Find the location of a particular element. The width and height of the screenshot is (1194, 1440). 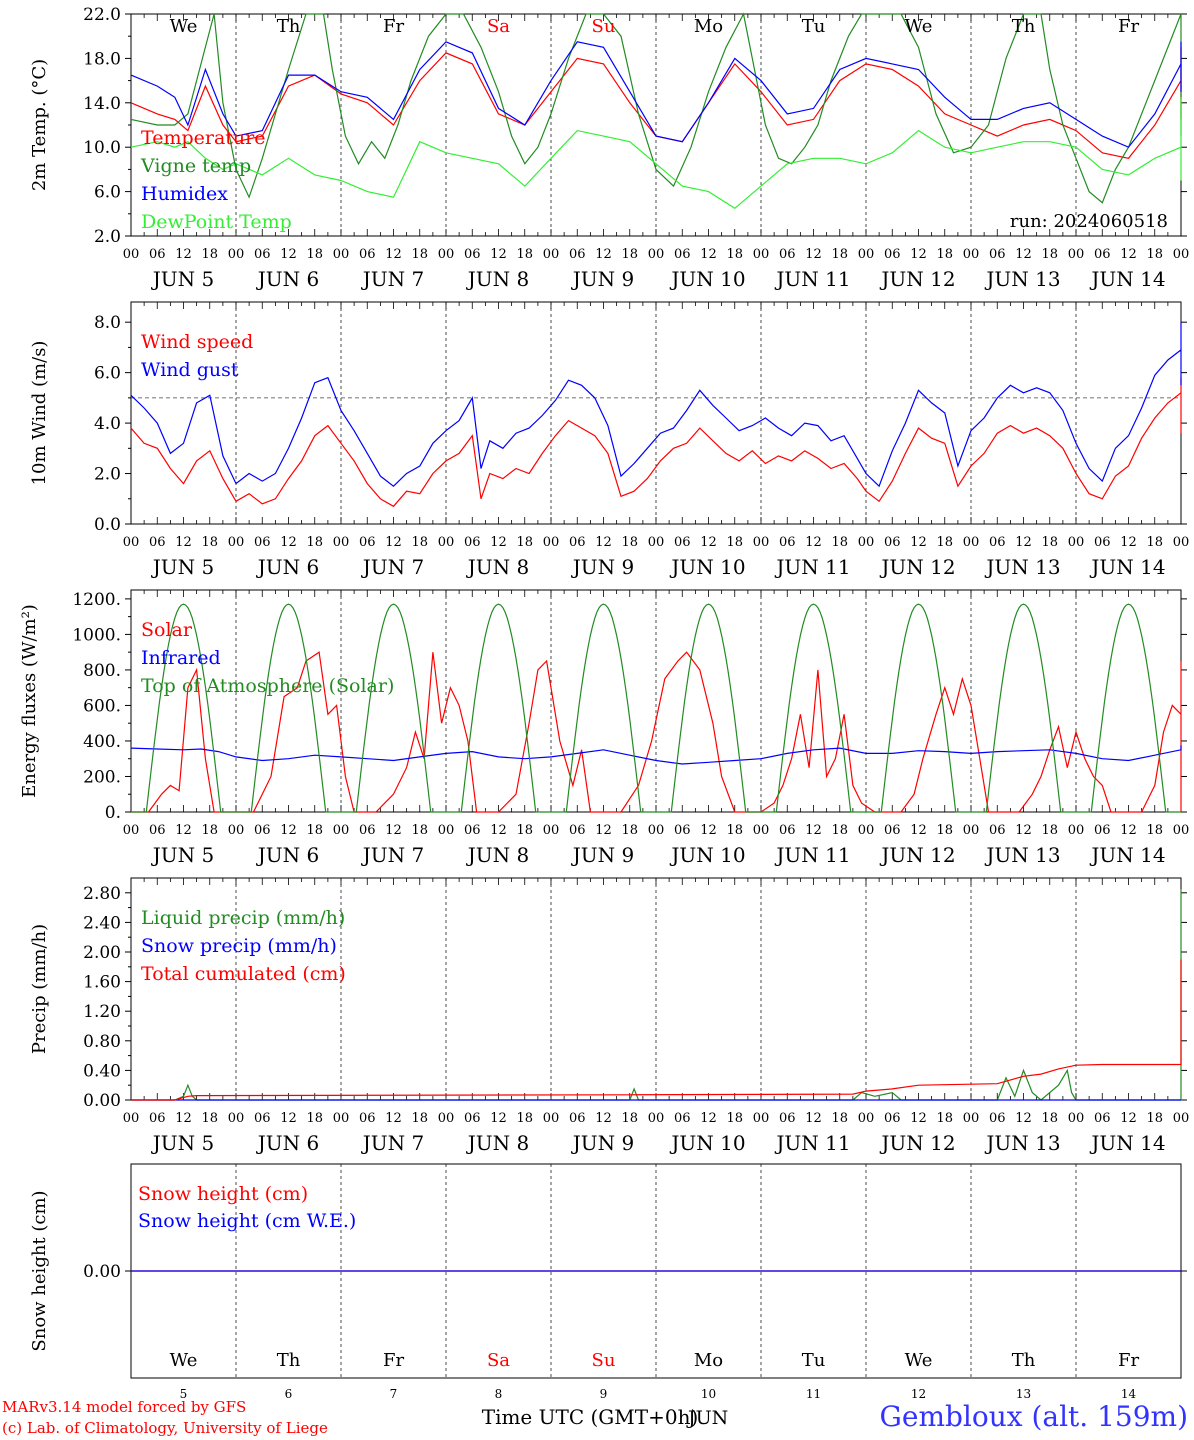

y-tick-label: 6.0 is located at coordinates (107, 193).